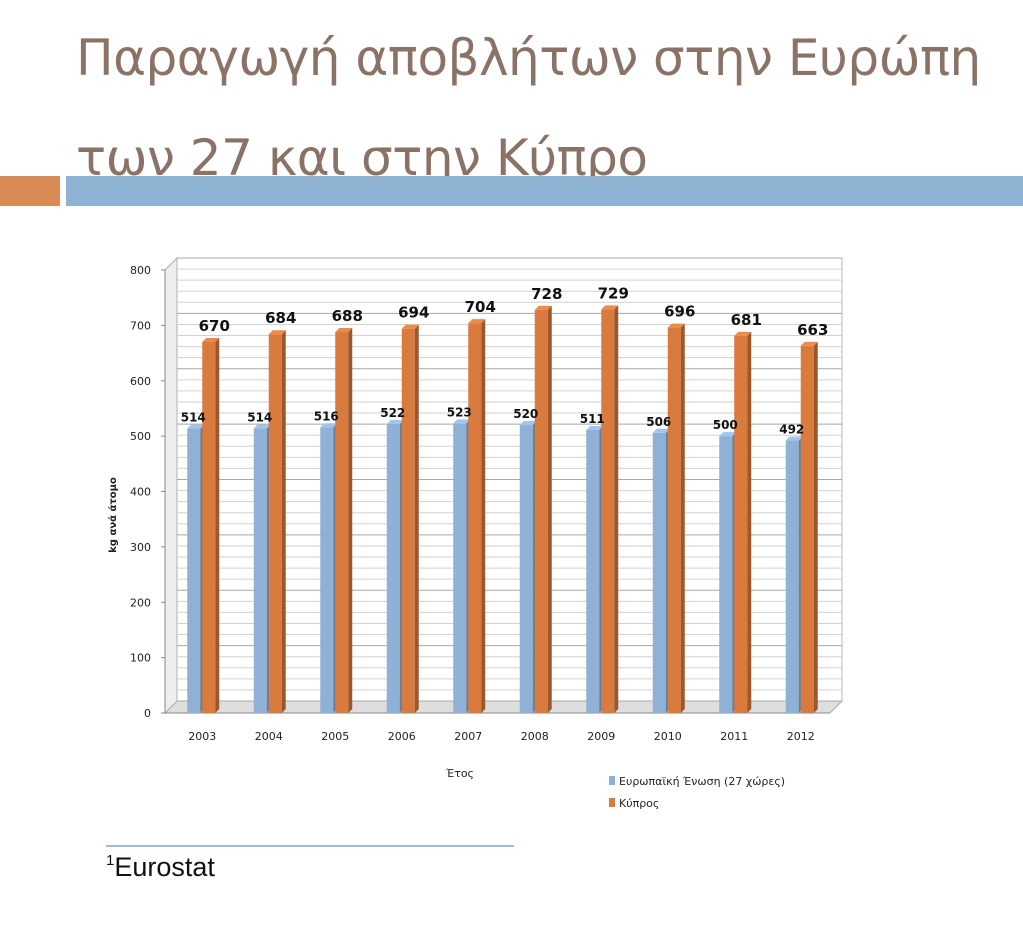  Describe the element at coordinates (480, 307) in the screenshot. I see `data-label-cyprus: 704` at that location.